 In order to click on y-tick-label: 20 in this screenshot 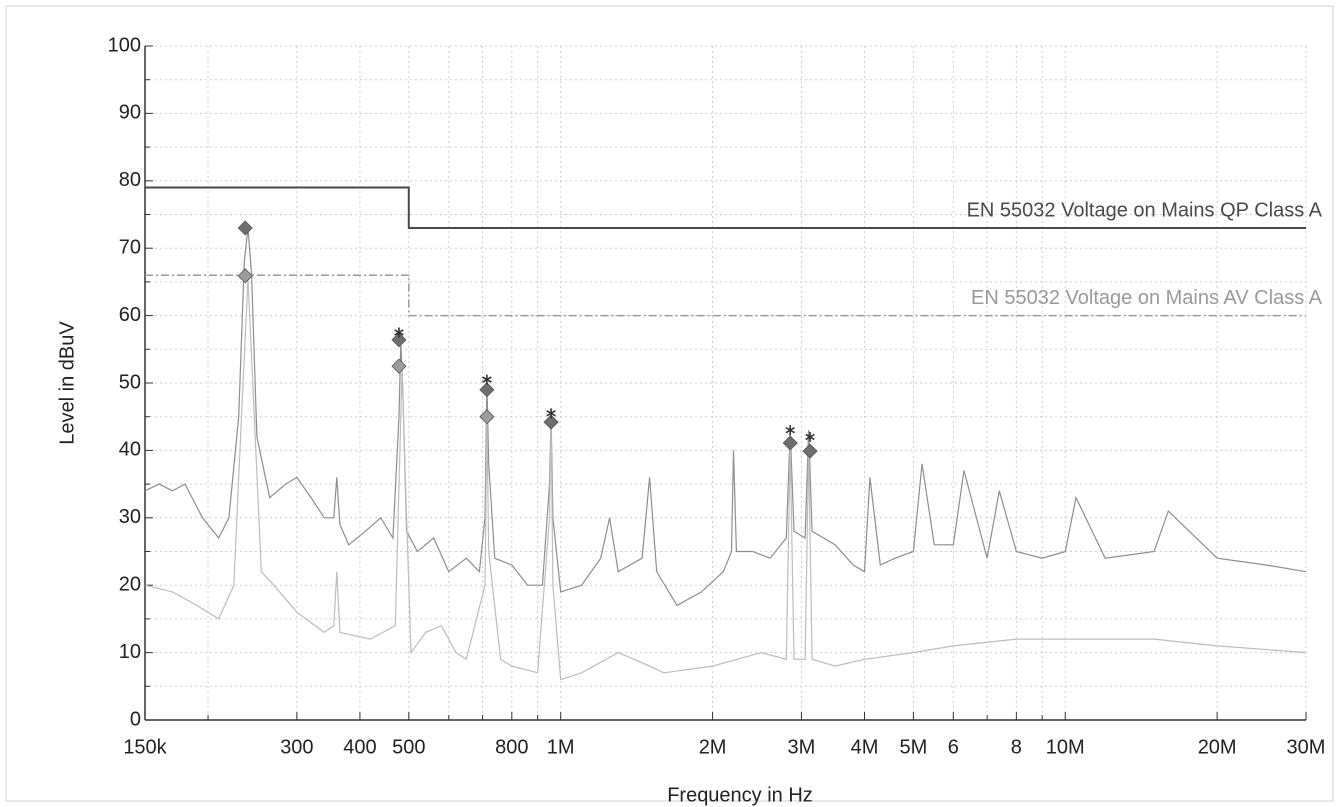, I will do `click(130, 584)`.